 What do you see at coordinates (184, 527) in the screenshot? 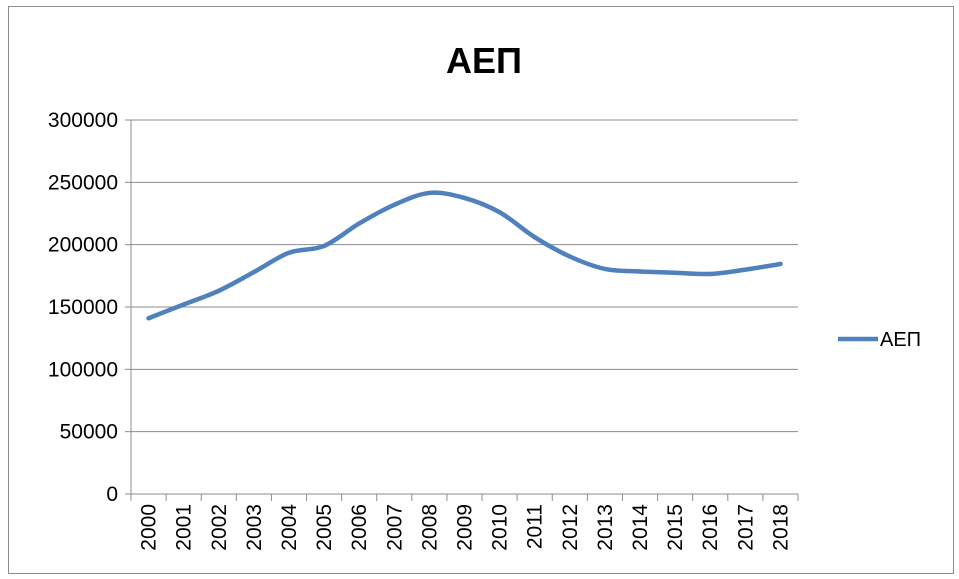
I see `x-tick-label-2001: 2001` at bounding box center [184, 527].